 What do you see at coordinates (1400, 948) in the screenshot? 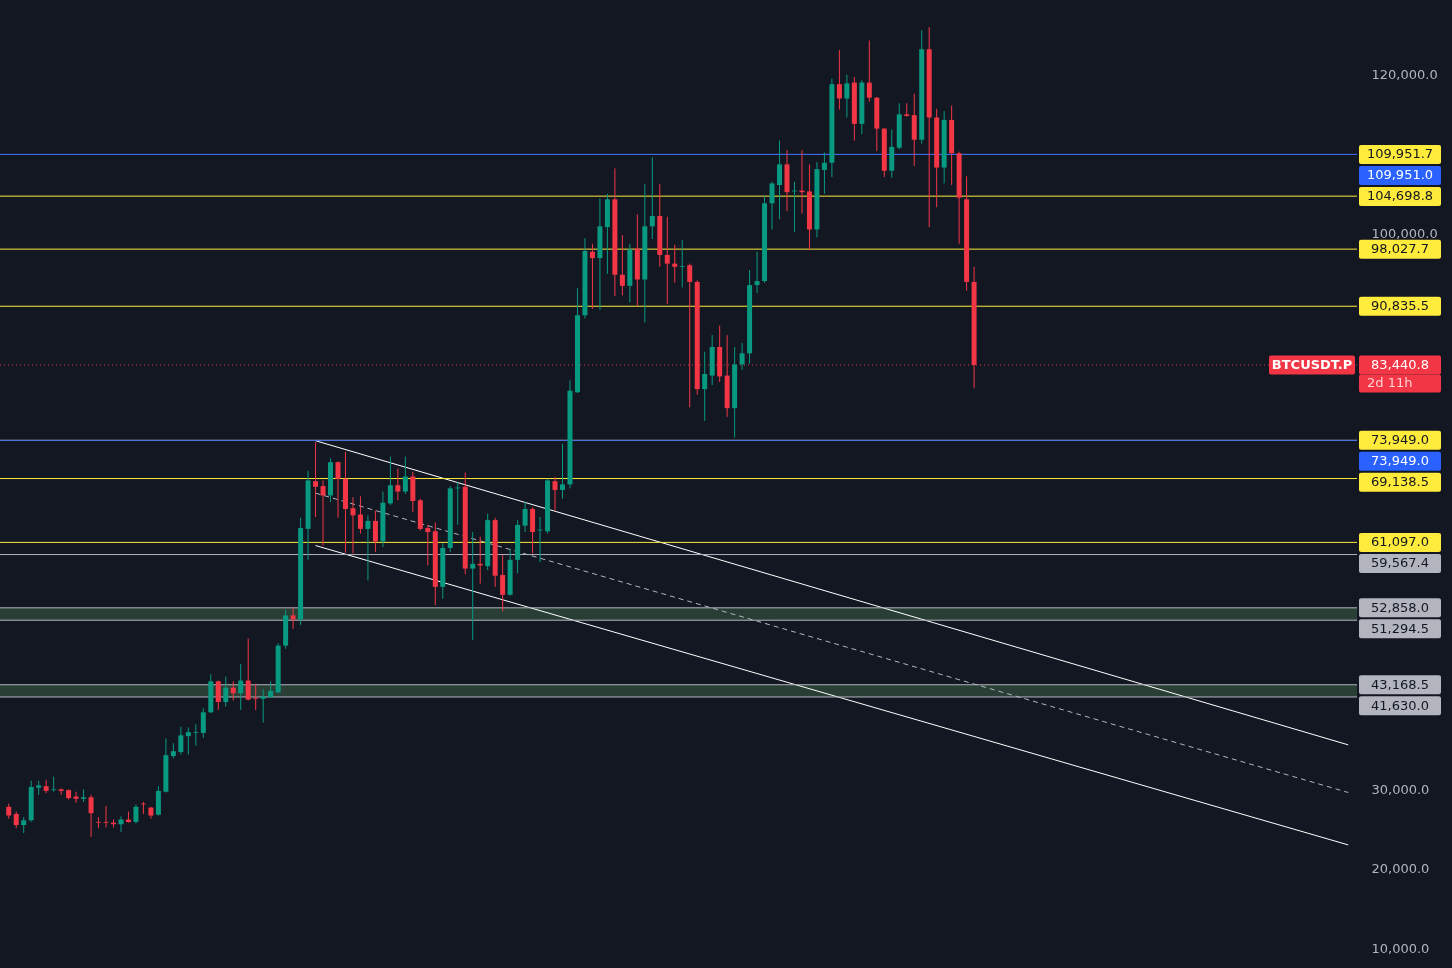
I see `y-tick-label: 10,000.0` at bounding box center [1400, 948].